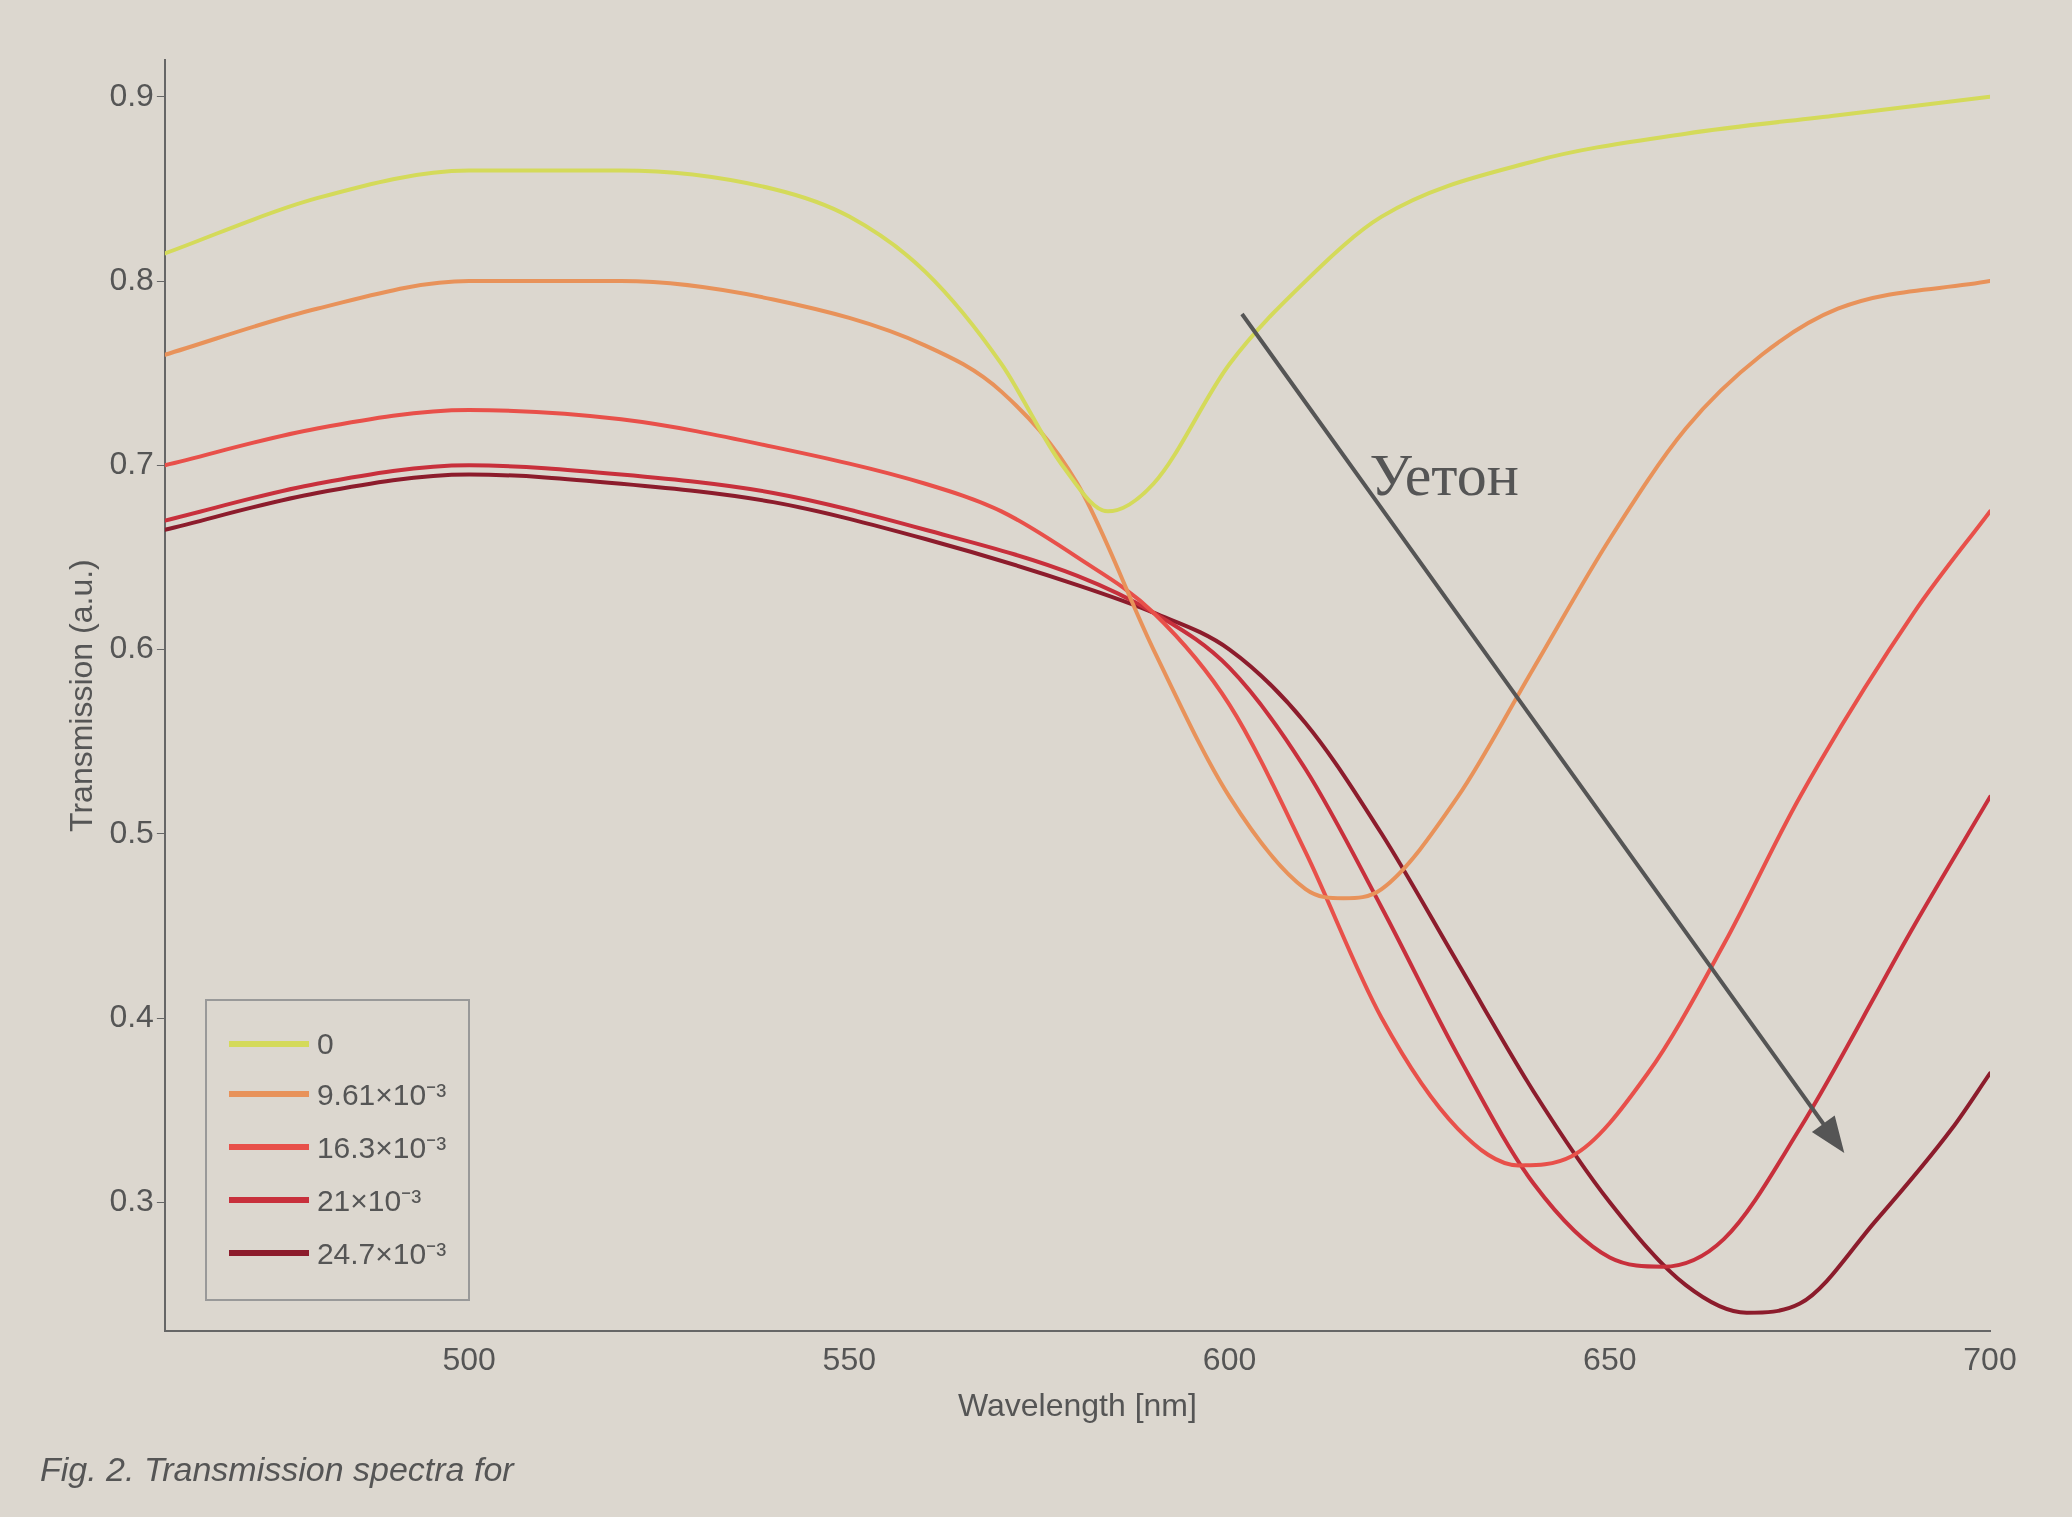 Image resolution: width=2072 pixels, height=1517 pixels. Describe the element at coordinates (131, 94) in the screenshot. I see `y-tick-label: 0.9` at that location.